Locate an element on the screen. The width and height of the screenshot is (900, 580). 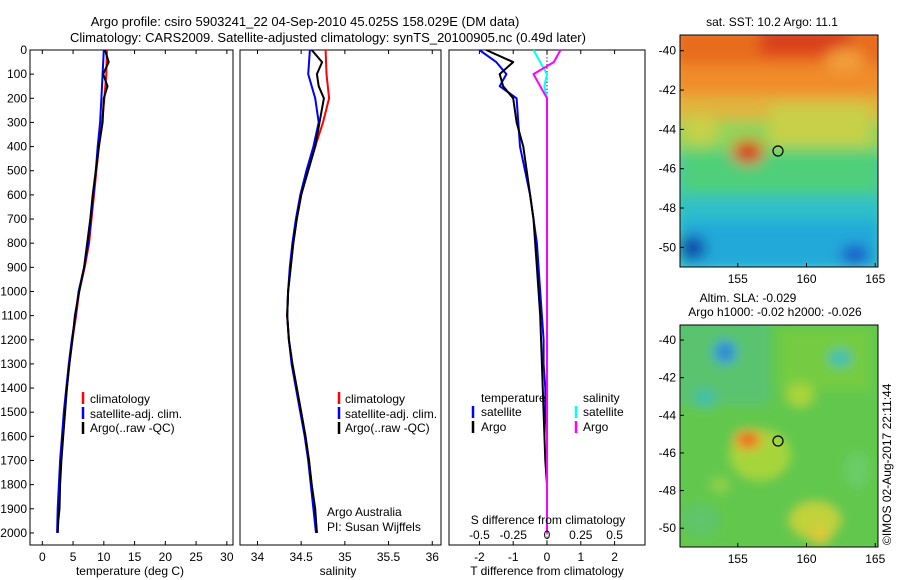
x-tick-label: 36 is located at coordinates (433, 557).